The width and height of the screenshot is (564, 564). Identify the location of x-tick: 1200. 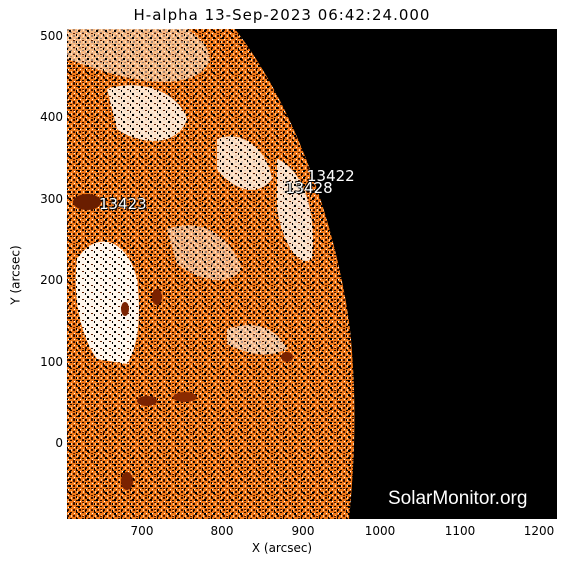
(539, 531).